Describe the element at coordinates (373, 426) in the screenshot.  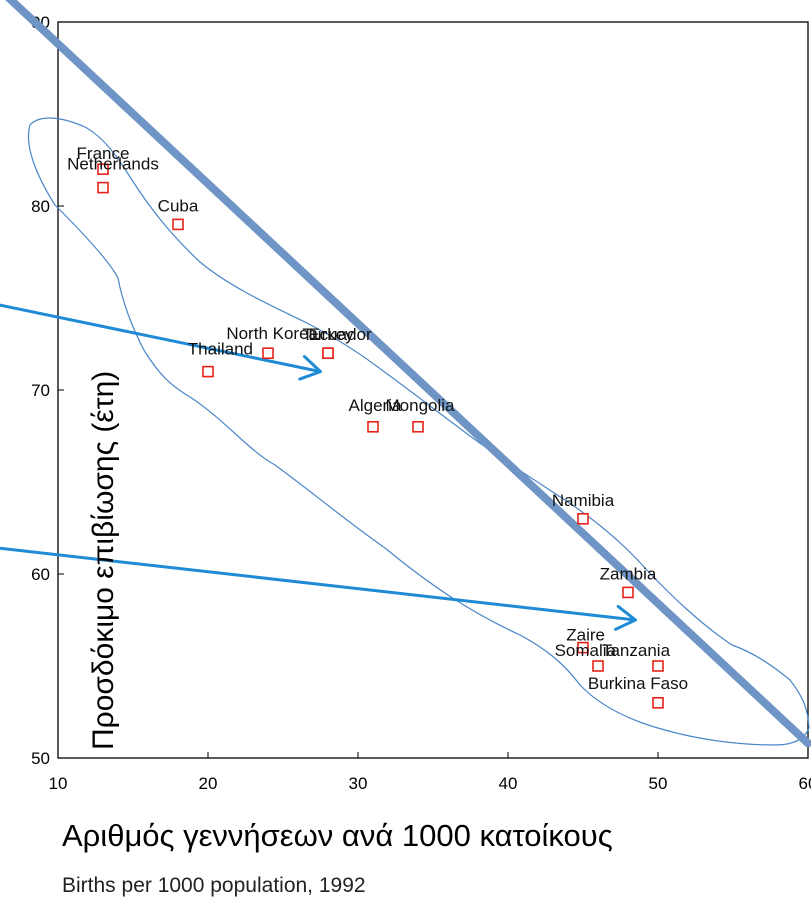
I see `point-algeria` at that location.